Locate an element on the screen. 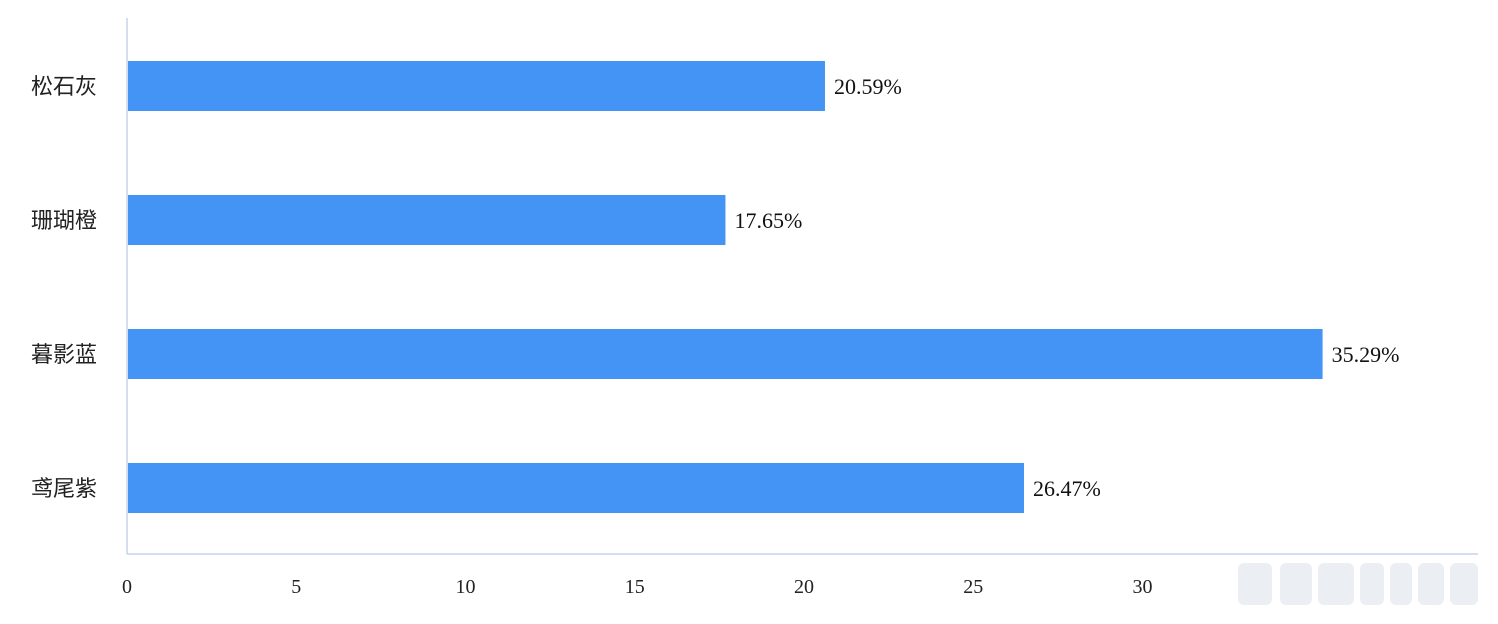 This screenshot has height=624, width=1498. data-label-3: 26.47% is located at coordinates (1067, 488).